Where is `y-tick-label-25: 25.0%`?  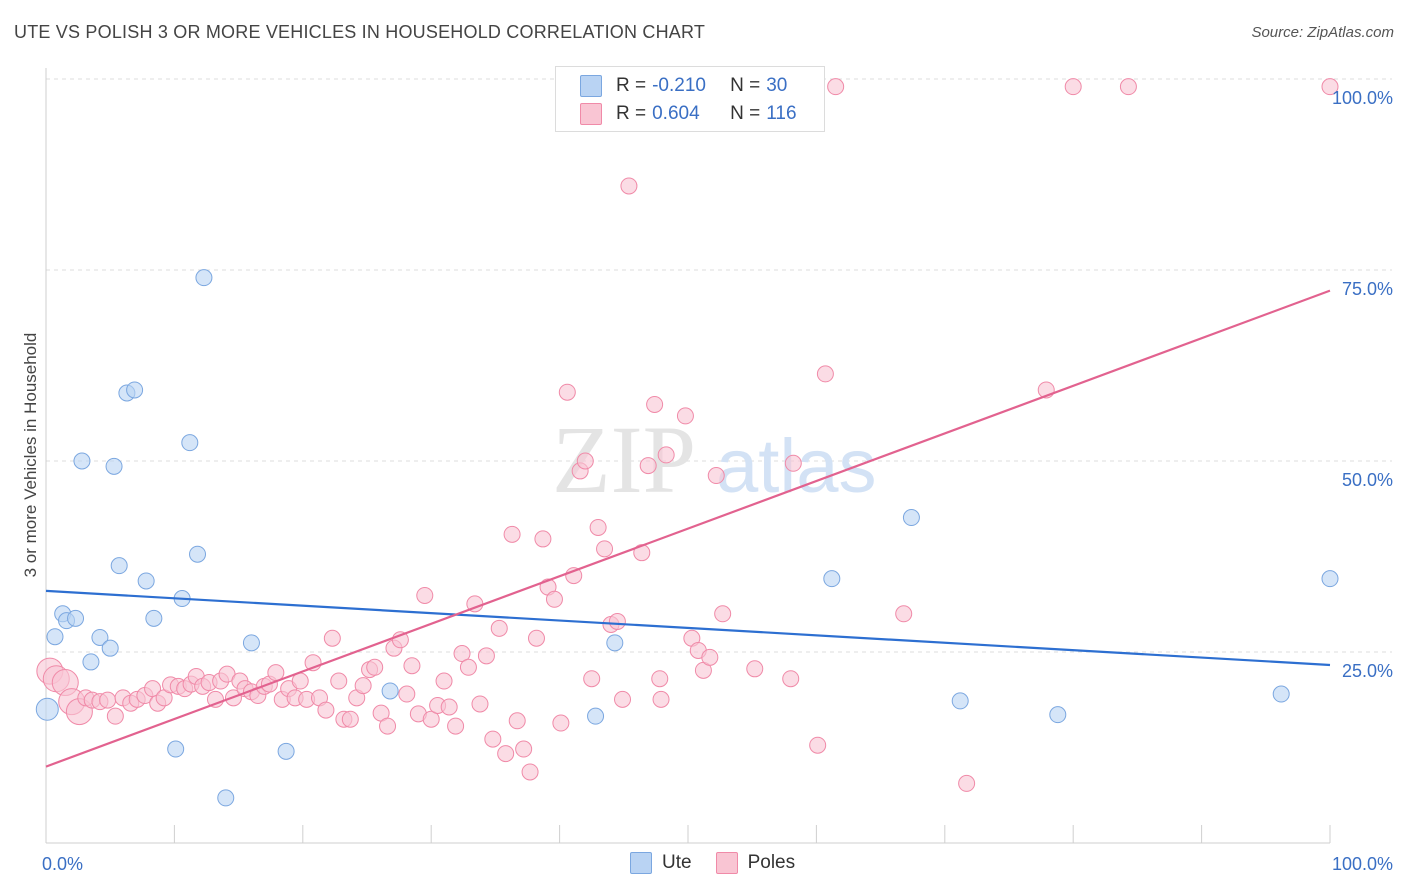
y-tick-label-25: 25.0% is located at coordinates (1367, 671).